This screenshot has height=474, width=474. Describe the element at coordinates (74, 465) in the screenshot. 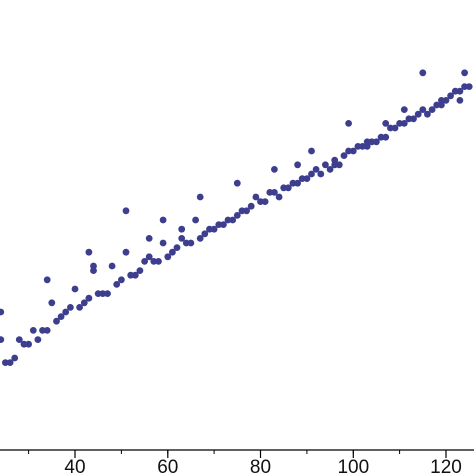

I see `x-tick-label: 40` at that location.